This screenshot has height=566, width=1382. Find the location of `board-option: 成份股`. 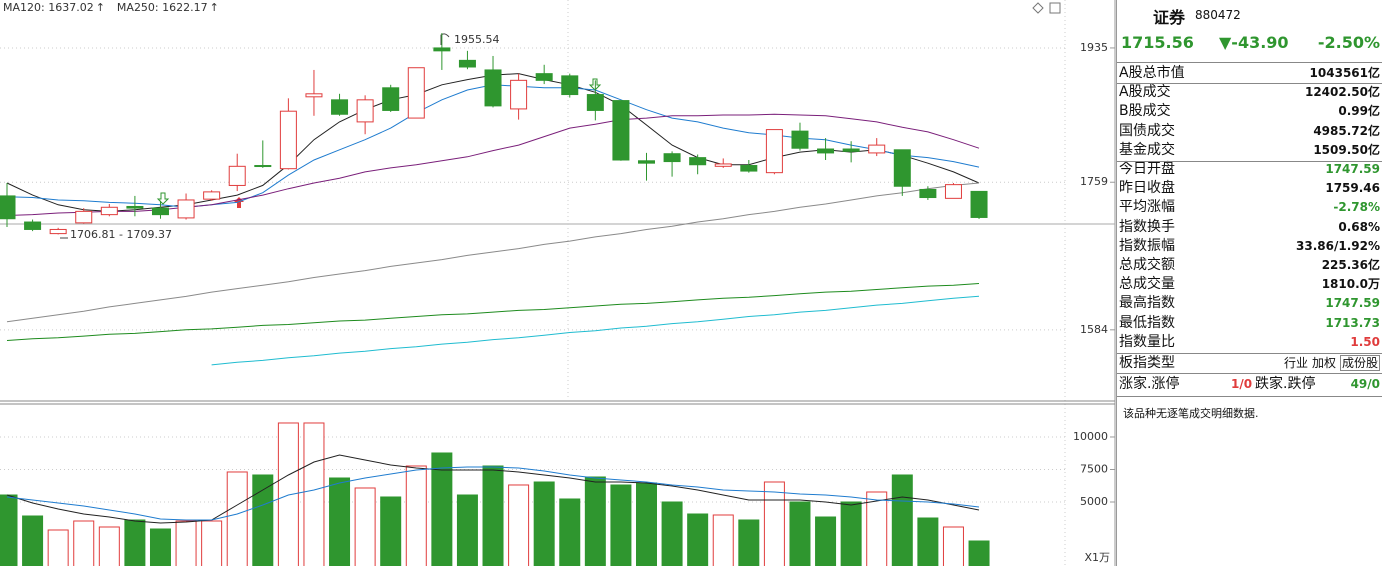

board-option: 成份股 is located at coordinates (1359, 363).